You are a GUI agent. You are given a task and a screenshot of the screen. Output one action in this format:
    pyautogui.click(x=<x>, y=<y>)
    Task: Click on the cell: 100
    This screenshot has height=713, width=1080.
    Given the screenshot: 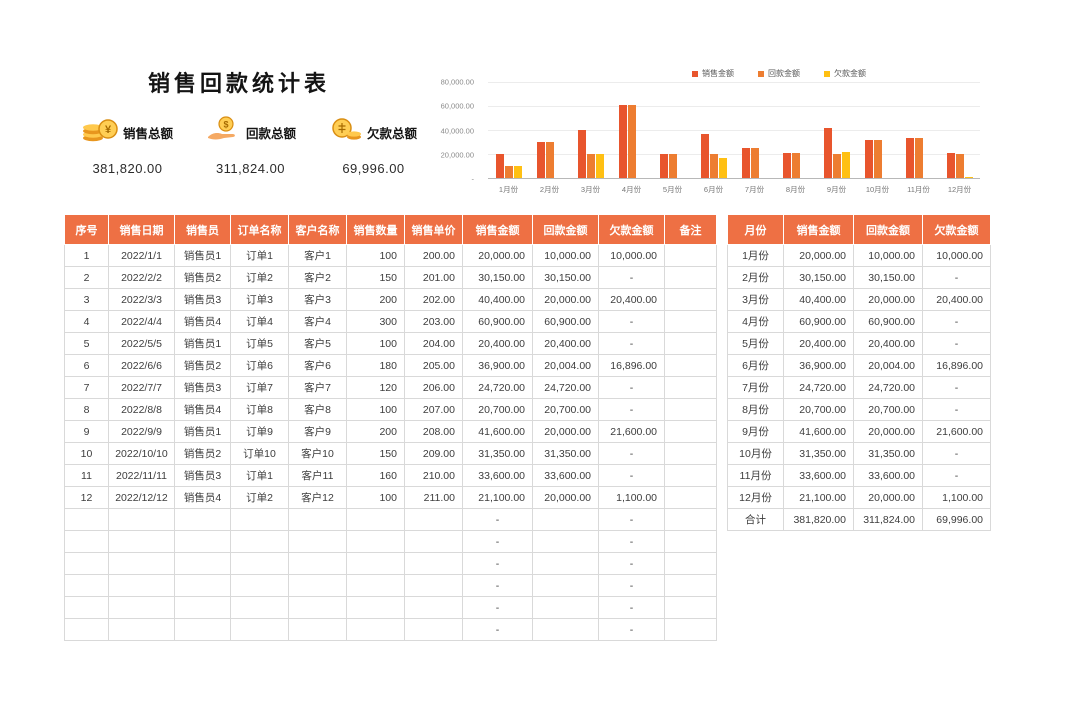 What is the action you would take?
    pyautogui.click(x=375, y=409)
    